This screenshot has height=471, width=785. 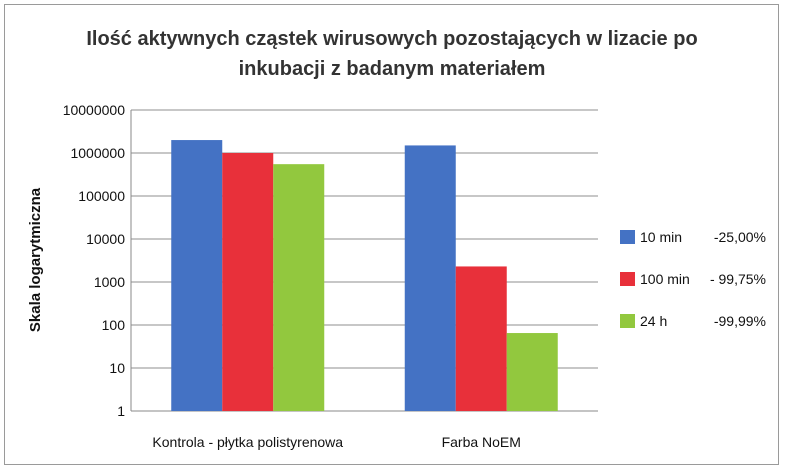 I want to click on legend-series-percent: -99,99%, so click(x=740, y=321).